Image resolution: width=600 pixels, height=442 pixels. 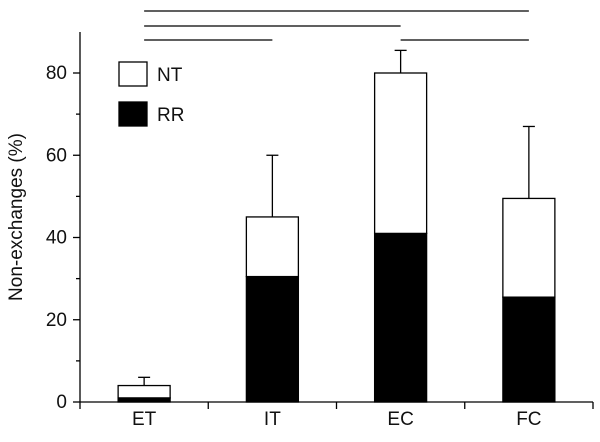 I want to click on y-axis: 0 20 40 60 80, so click(x=63, y=222).